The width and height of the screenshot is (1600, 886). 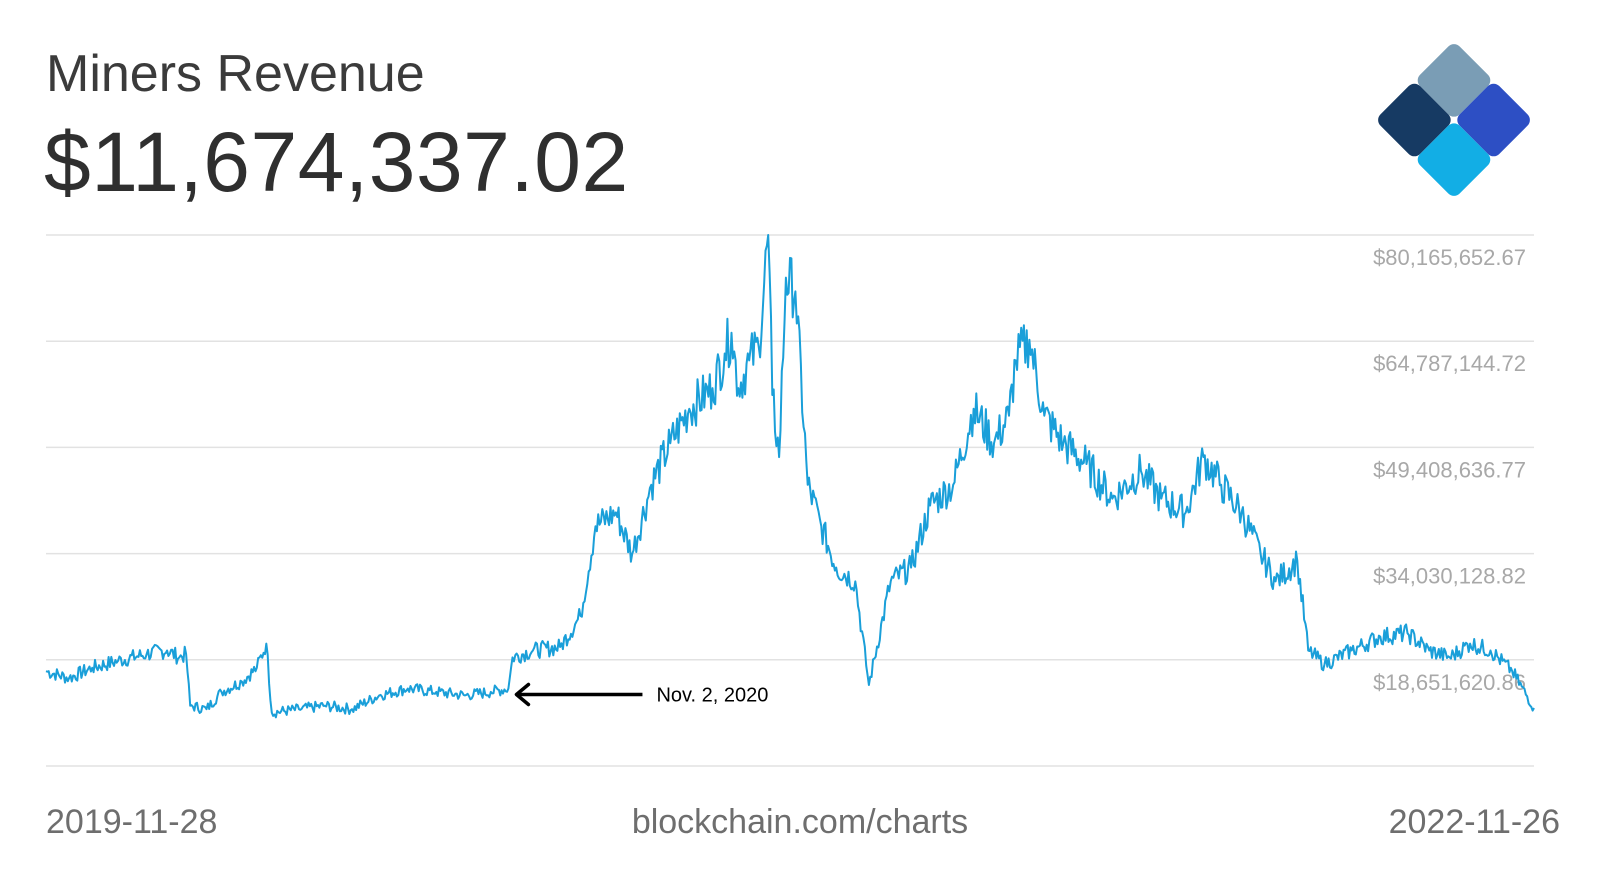 I want to click on y-tick-label: $64,787,144.72, so click(x=1449, y=363).